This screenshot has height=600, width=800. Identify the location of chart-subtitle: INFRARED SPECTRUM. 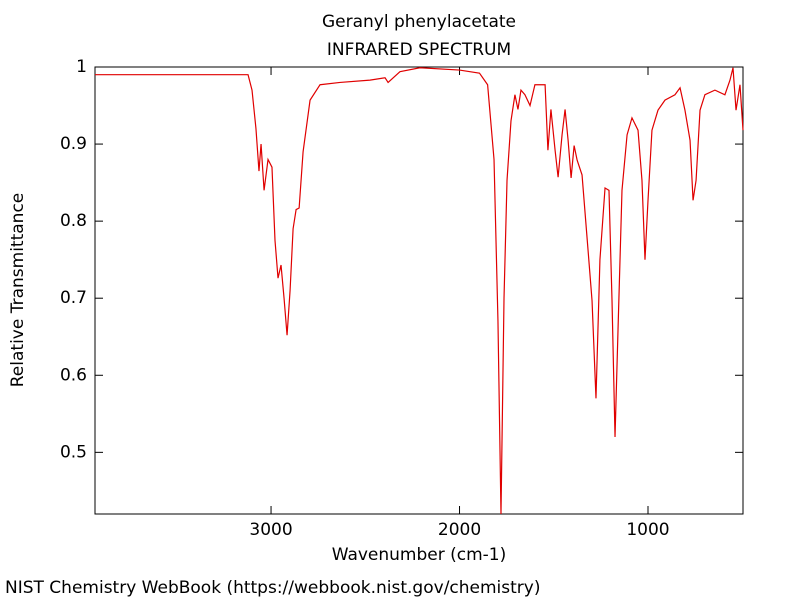
(419, 50).